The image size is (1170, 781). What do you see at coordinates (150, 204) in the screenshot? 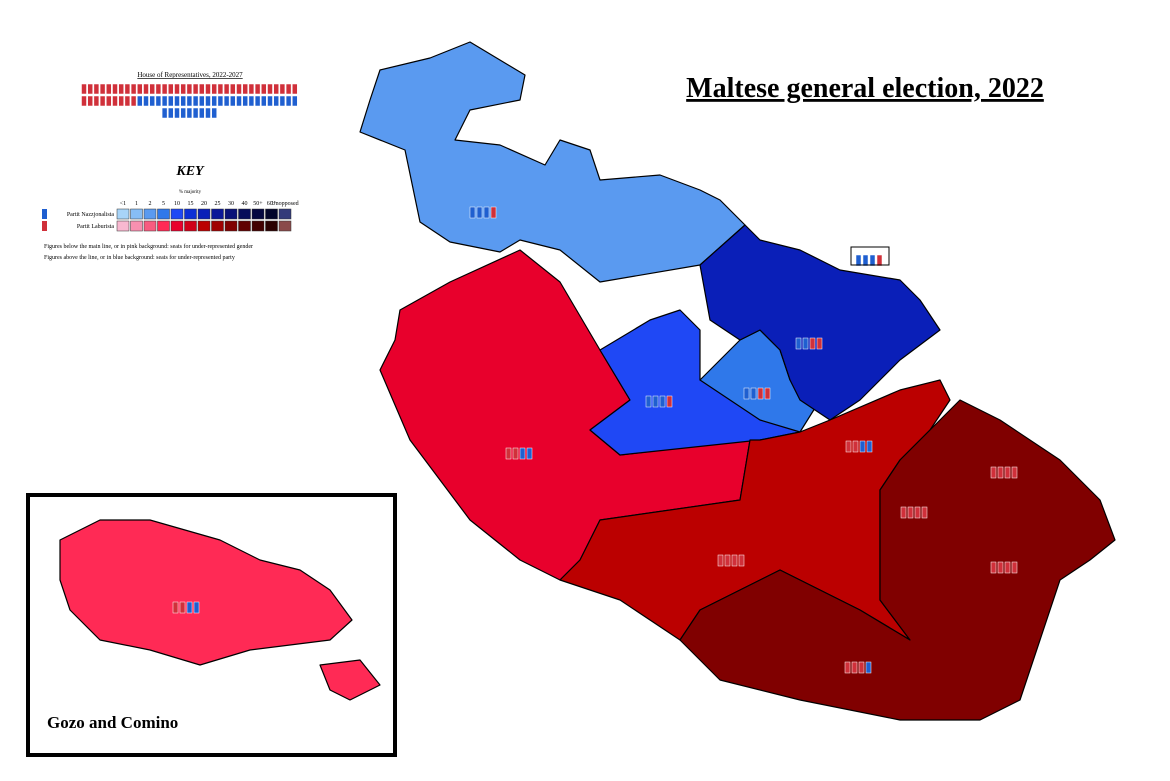
I see `key-level: 2` at bounding box center [150, 204].